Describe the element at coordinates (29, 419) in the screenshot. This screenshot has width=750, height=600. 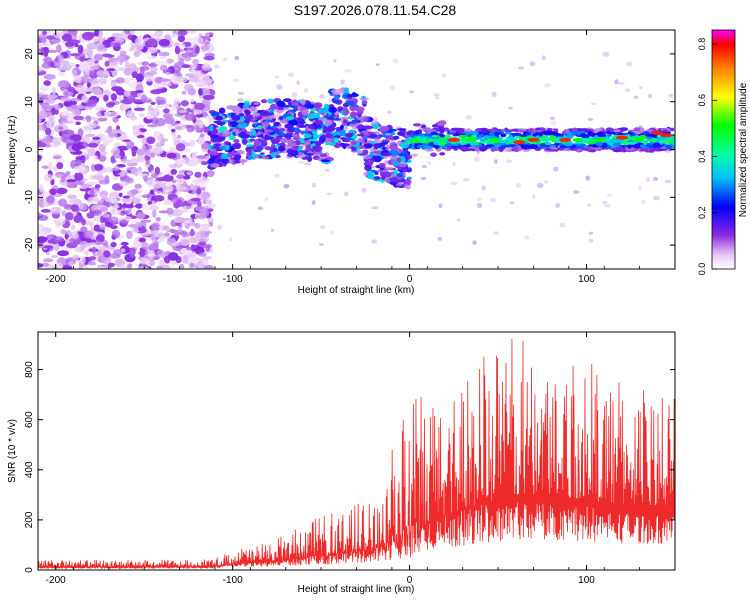
I see `snr-ytick-label: 600` at that location.